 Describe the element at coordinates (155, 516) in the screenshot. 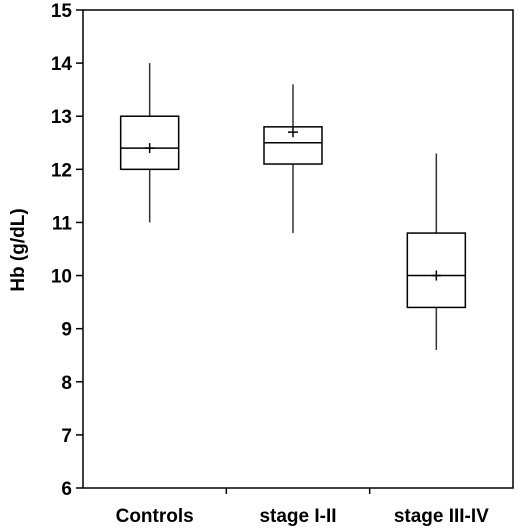

I see `x-category-label: Controls` at that location.